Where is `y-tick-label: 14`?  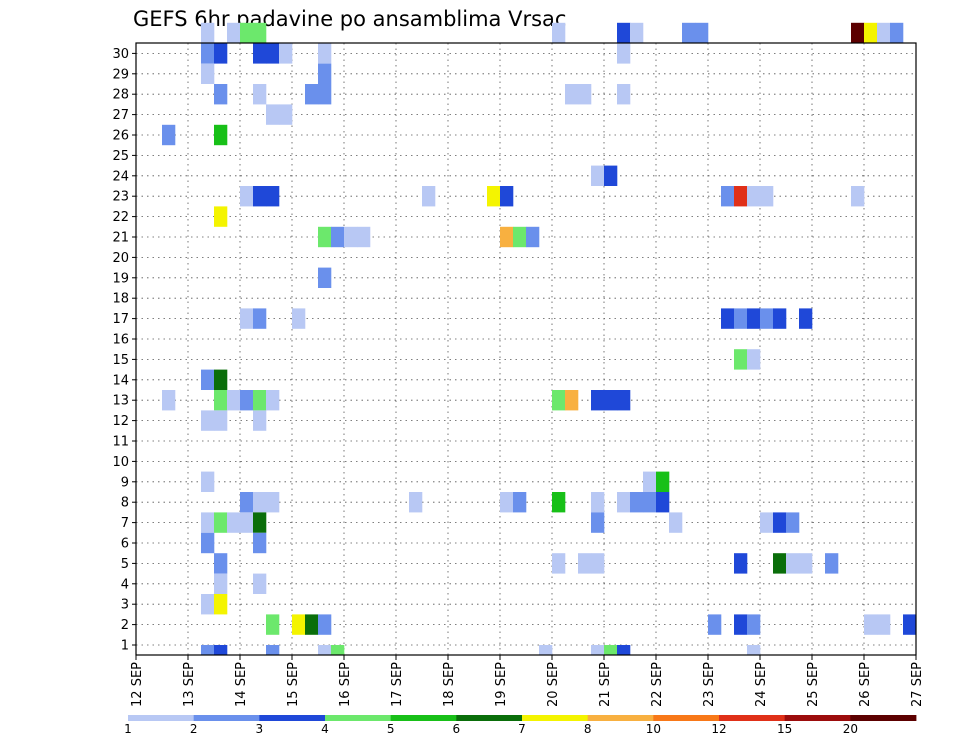
y-tick-label: 14 is located at coordinates (120, 380).